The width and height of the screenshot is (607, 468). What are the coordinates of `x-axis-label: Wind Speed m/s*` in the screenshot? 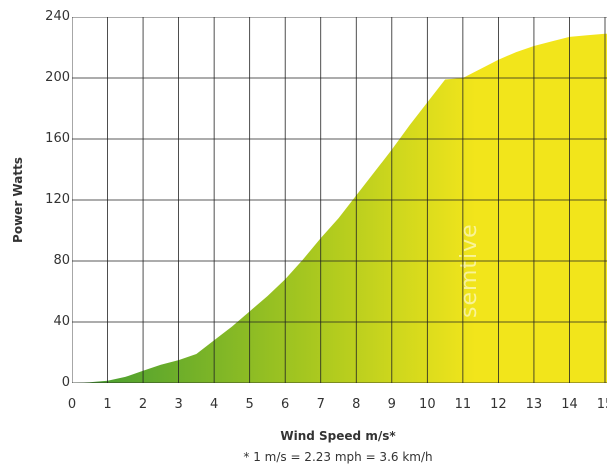 It's located at (338, 436).